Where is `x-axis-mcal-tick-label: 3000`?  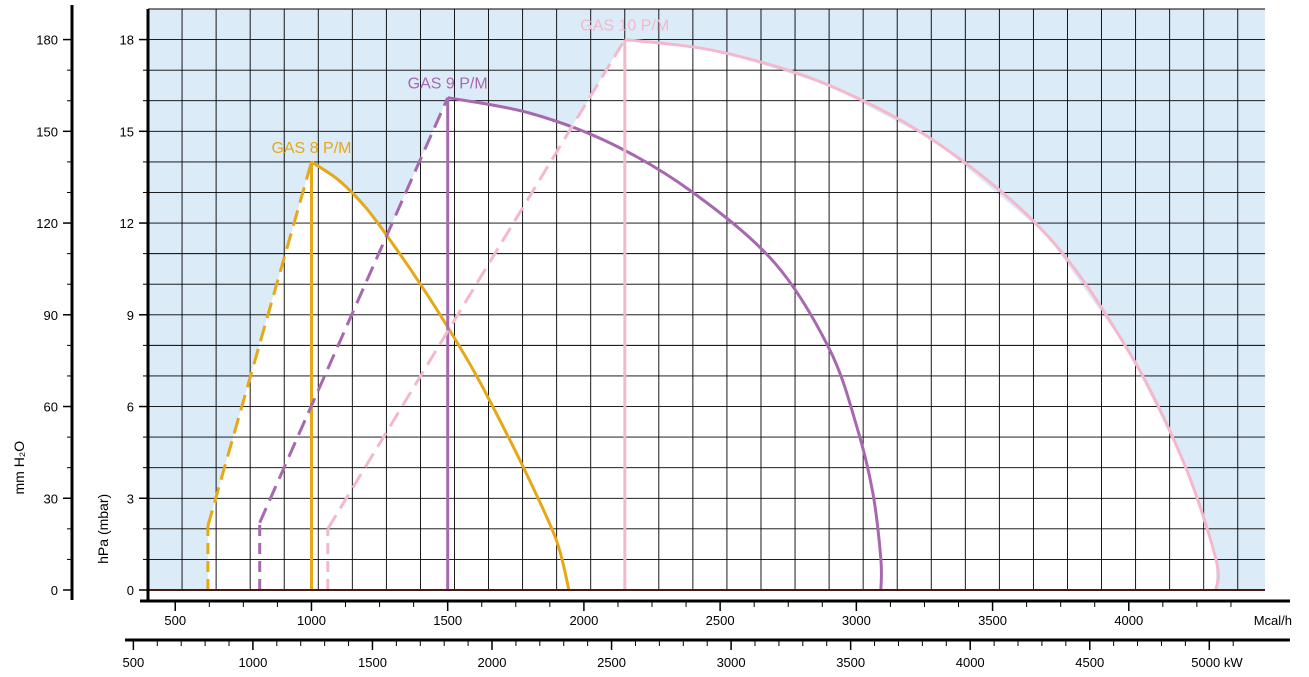
x-axis-mcal-tick-label: 3000 is located at coordinates (856, 620).